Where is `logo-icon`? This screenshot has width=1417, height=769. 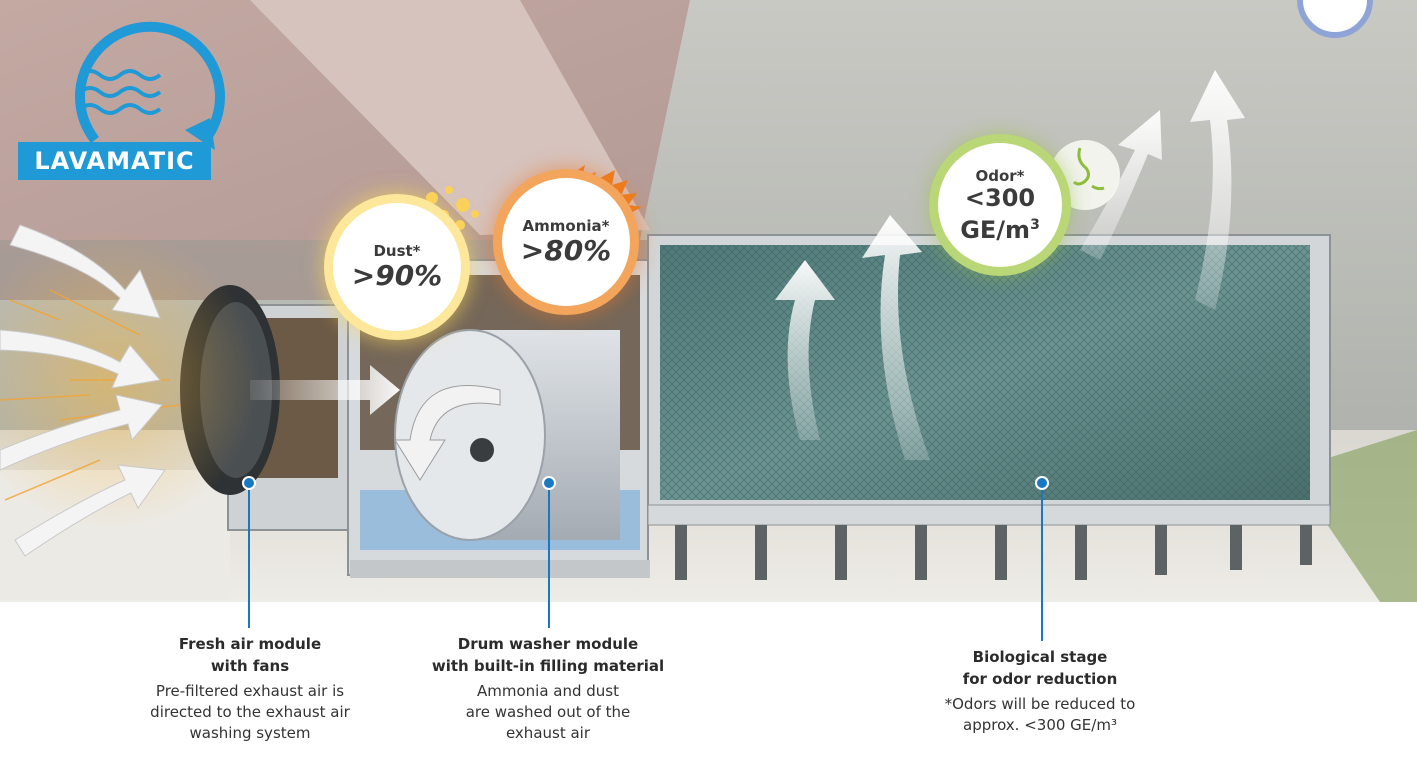 logo-icon is located at coordinates (150, 85).